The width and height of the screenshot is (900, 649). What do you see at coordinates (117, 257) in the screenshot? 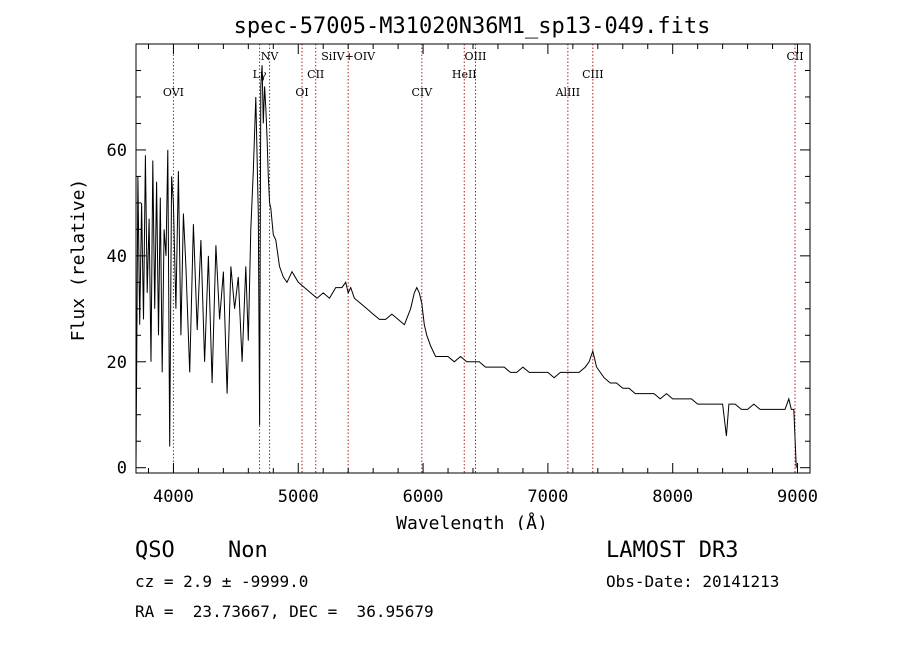
I see `y-tick-label: 40` at bounding box center [117, 257].